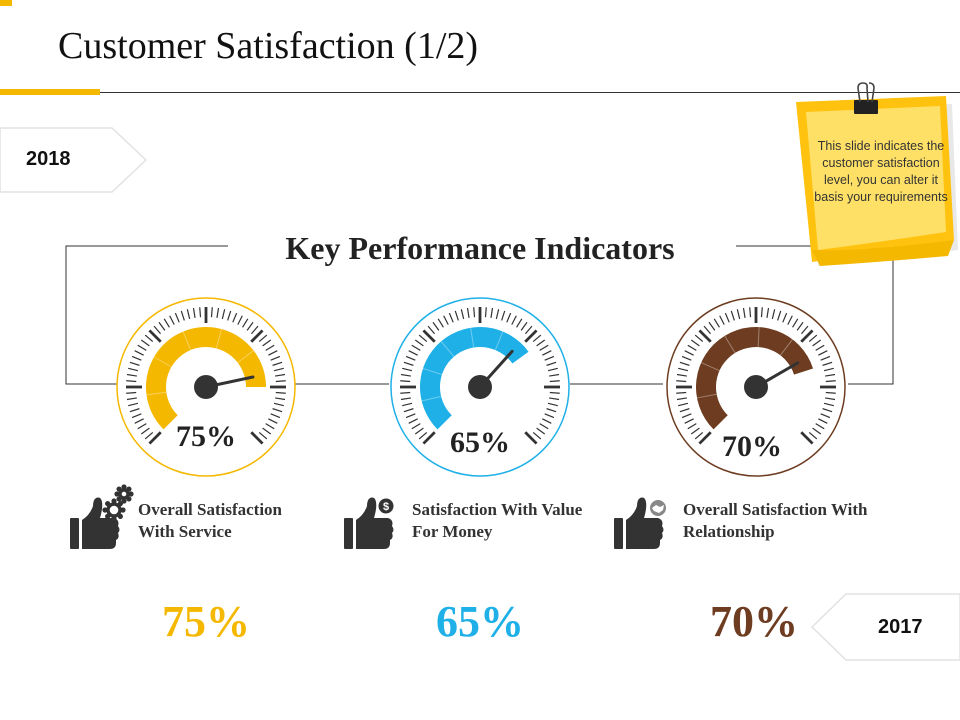  I want to click on gauge-hub, so click(480, 387).